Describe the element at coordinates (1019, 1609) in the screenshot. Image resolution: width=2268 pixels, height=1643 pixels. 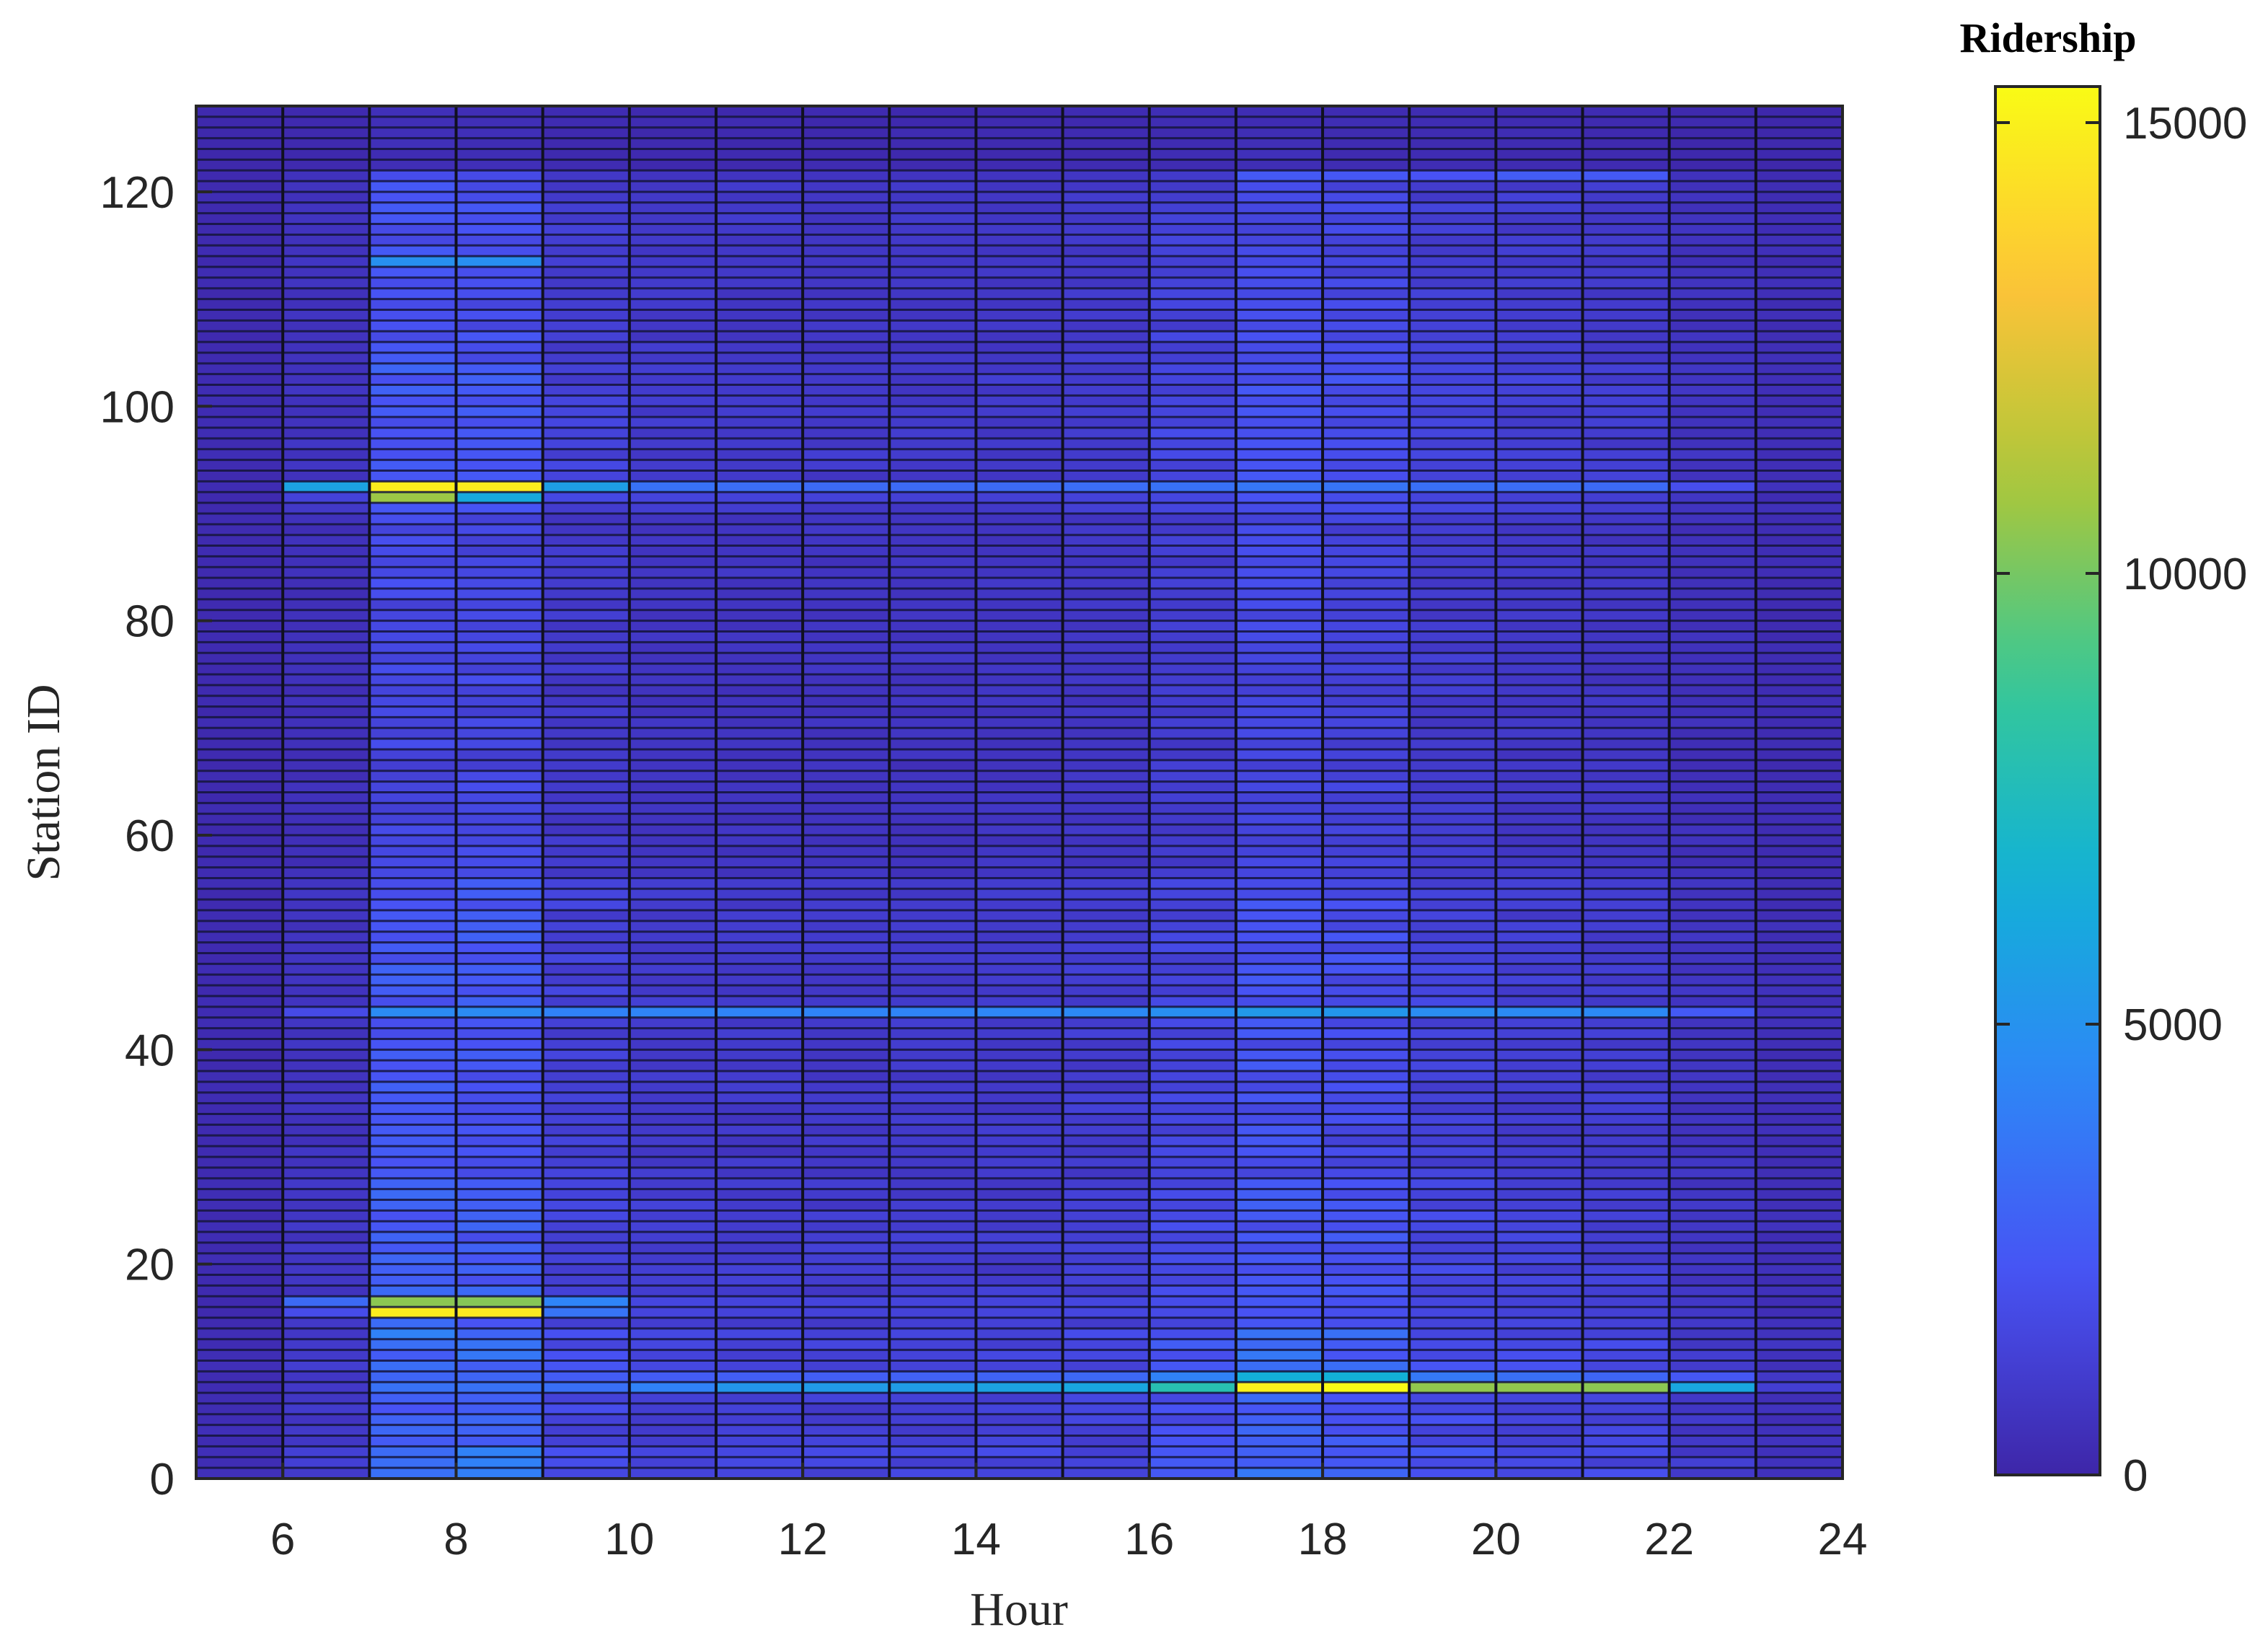
I see `x-axis-title: Hour` at that location.